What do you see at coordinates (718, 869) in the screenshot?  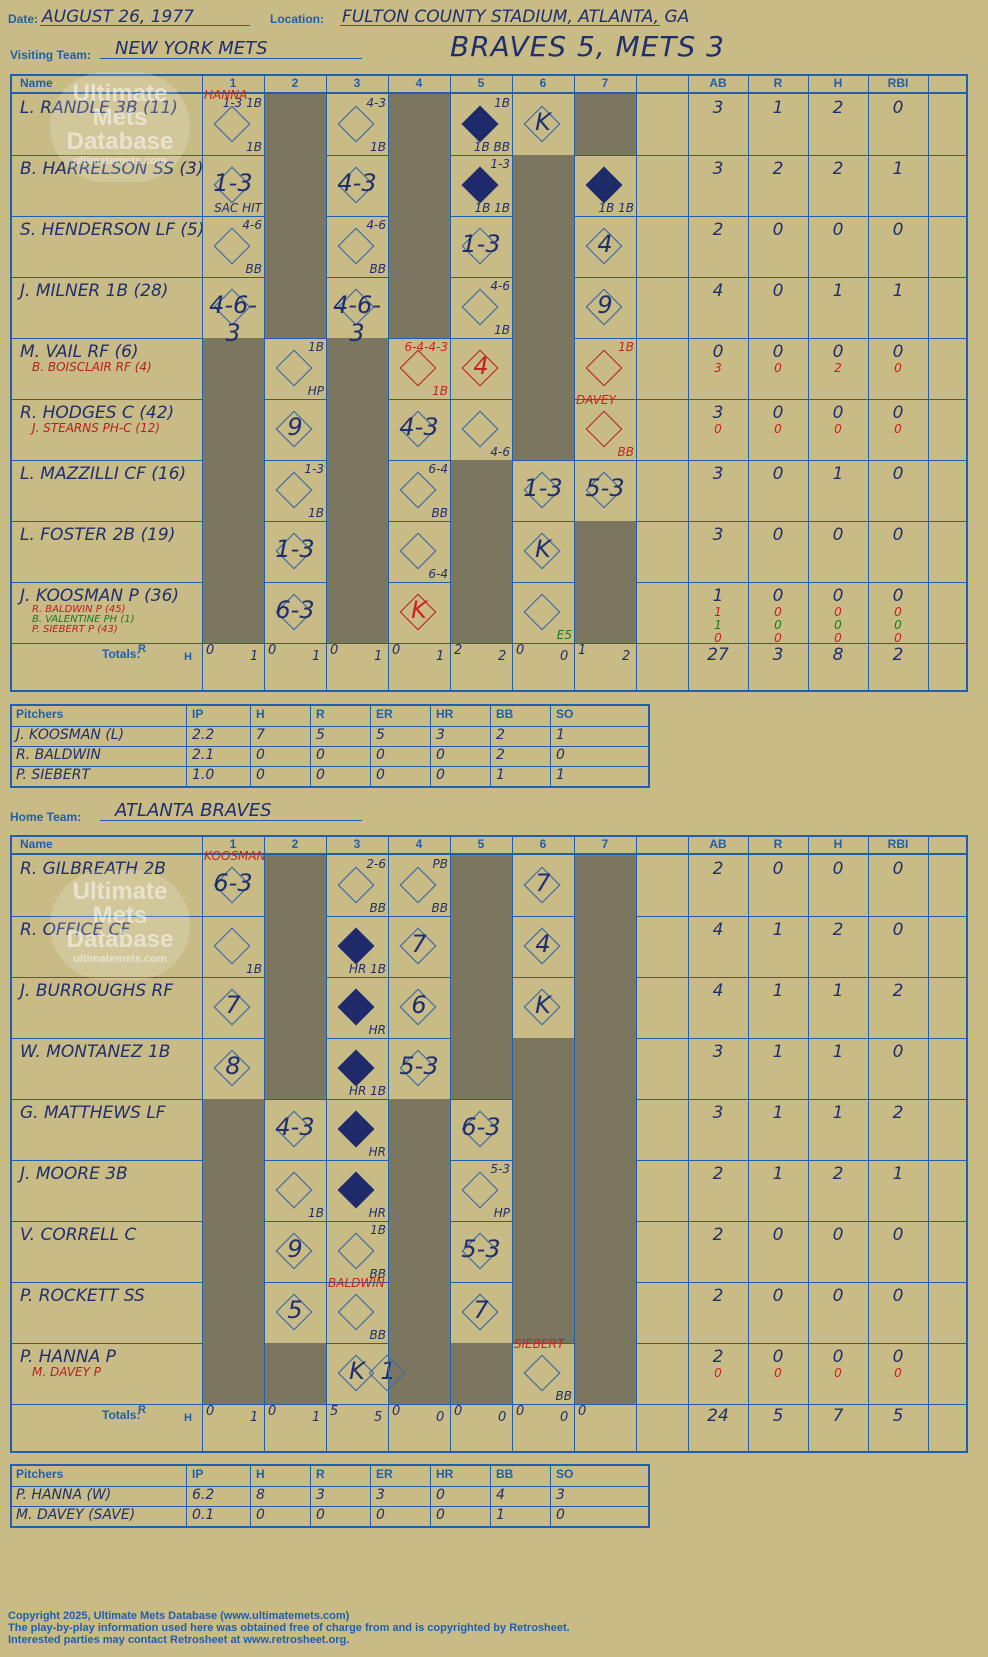 I see `stat-ab: 2` at bounding box center [718, 869].